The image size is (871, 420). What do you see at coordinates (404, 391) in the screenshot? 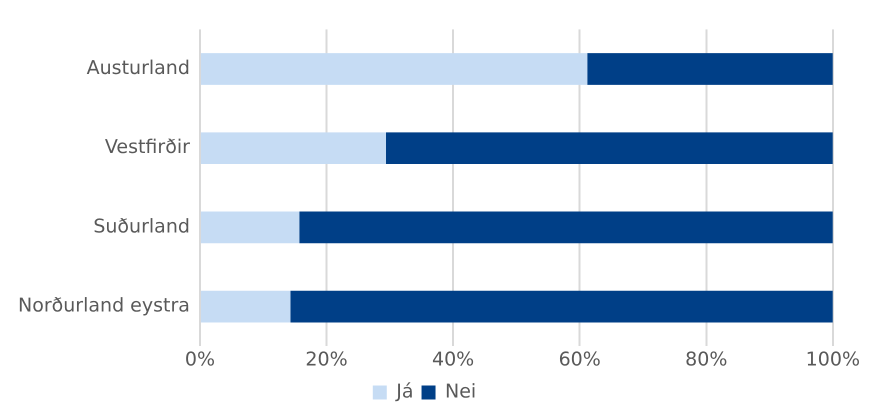
I see `legend-label: Já` at bounding box center [404, 391].